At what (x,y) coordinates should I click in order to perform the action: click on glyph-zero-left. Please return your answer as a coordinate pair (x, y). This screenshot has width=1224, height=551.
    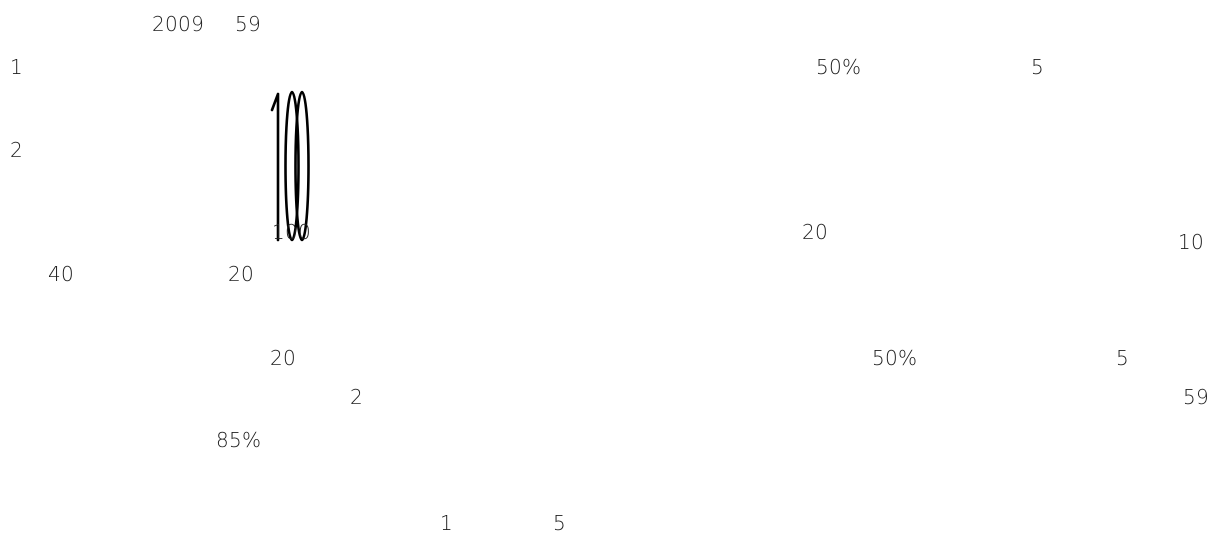
    Looking at the image, I should click on (292, 166).